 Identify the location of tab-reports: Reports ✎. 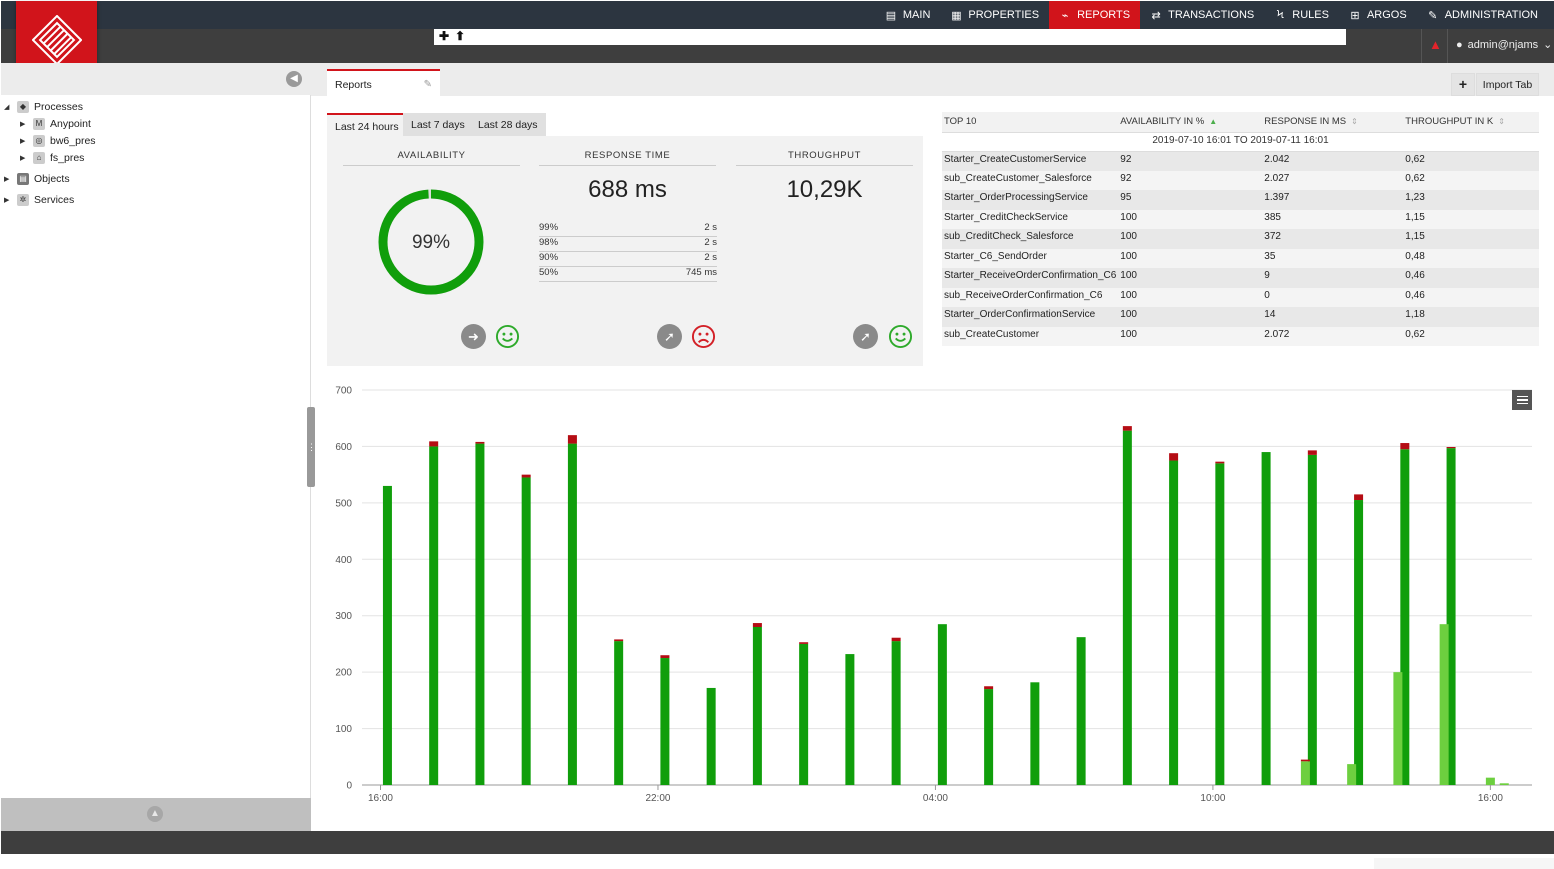
(383, 82).